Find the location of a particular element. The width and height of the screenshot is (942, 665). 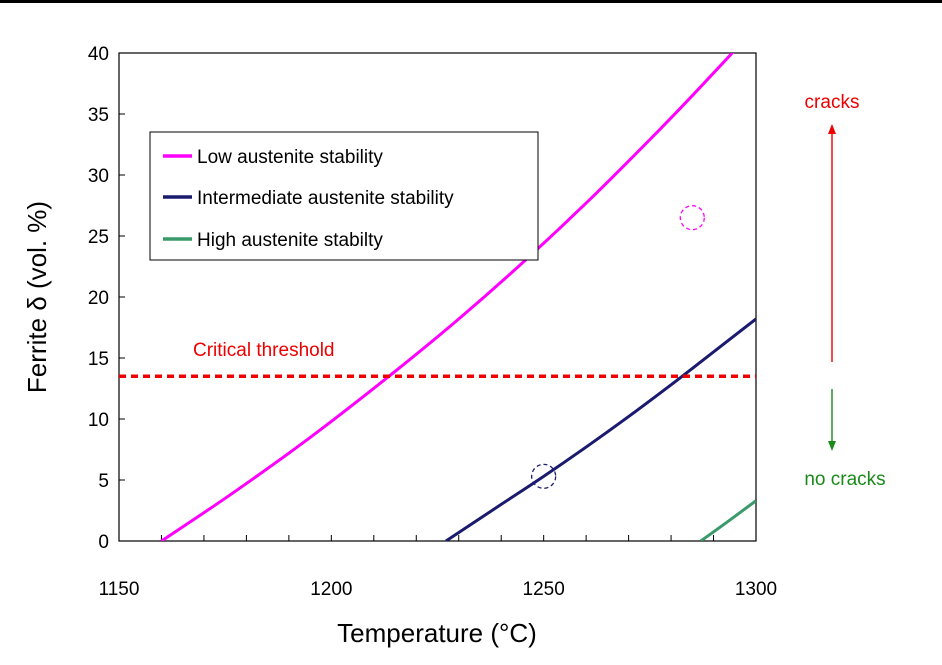

critical-threshold-label: Critical threshold is located at coordinates (264, 350).